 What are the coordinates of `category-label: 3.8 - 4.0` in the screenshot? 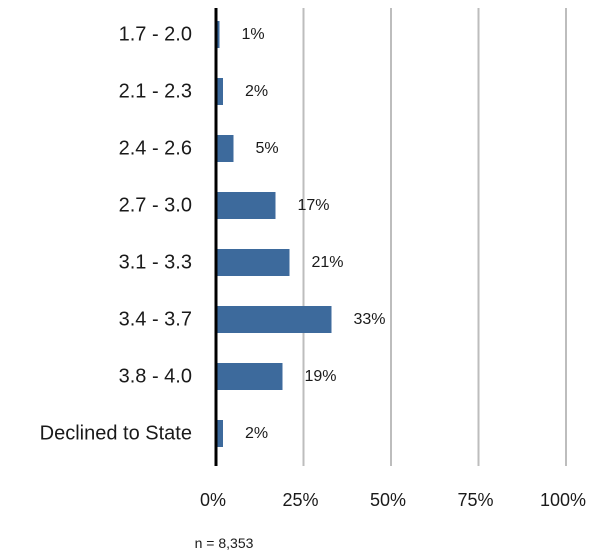 It's located at (155, 377).